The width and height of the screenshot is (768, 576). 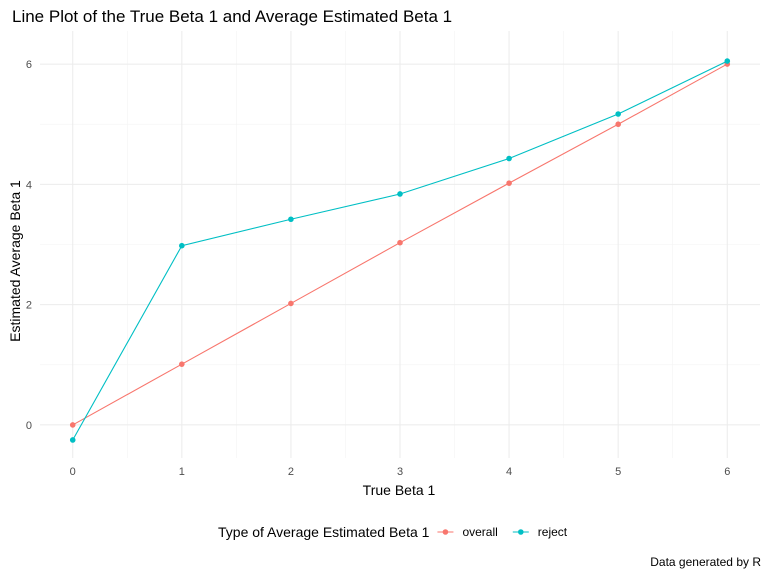 I want to click on y-tick-label: 2, so click(x=29, y=306).